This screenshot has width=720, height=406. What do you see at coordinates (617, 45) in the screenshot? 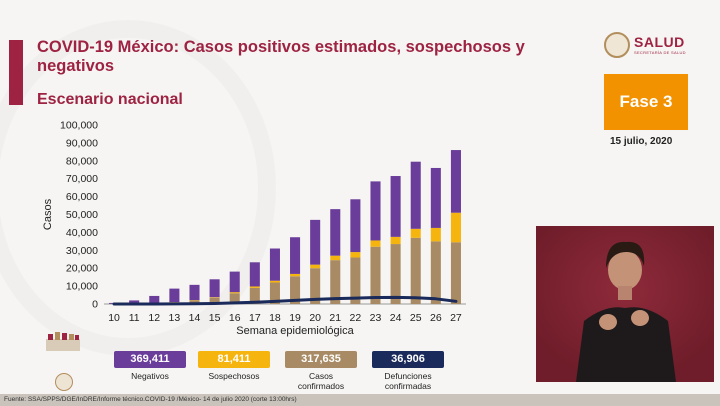
I see `national-seal-icon` at bounding box center [617, 45].